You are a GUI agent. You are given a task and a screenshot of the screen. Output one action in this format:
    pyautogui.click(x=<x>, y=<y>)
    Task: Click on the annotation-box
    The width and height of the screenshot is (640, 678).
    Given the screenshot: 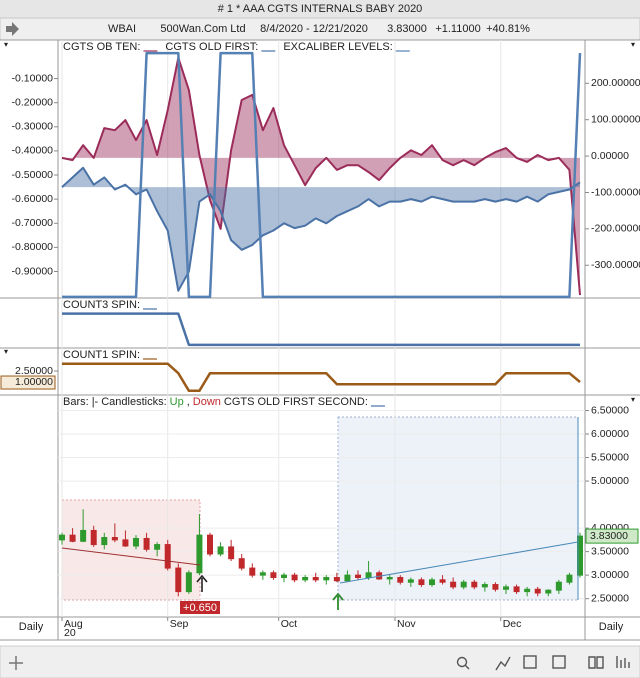 What is the action you would take?
    pyautogui.click(x=200, y=607)
    